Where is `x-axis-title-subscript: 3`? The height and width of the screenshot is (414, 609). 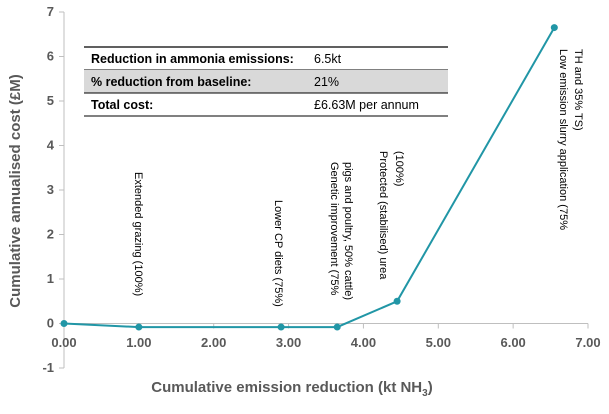 x-axis-title-subscript: 3 is located at coordinates (425, 393).